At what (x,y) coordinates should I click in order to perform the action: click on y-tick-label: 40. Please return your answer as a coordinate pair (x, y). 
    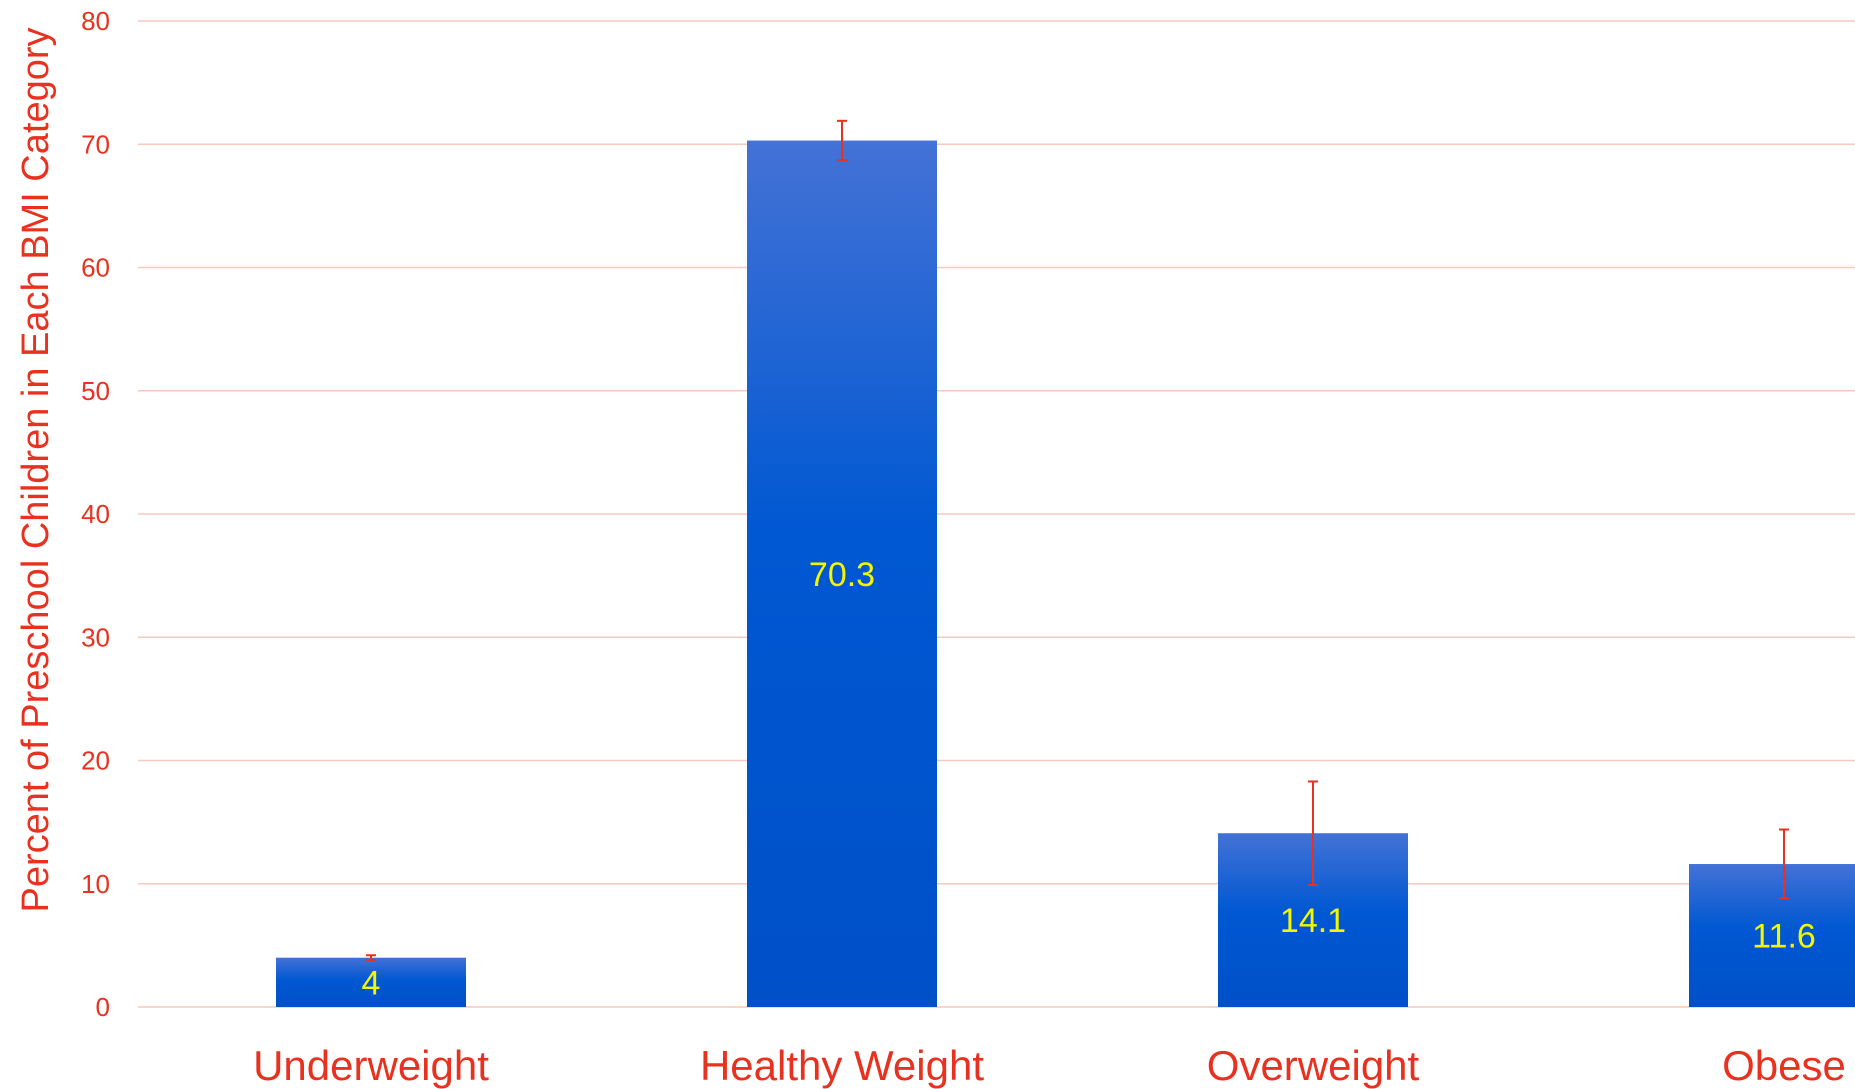
    Looking at the image, I should click on (95, 514).